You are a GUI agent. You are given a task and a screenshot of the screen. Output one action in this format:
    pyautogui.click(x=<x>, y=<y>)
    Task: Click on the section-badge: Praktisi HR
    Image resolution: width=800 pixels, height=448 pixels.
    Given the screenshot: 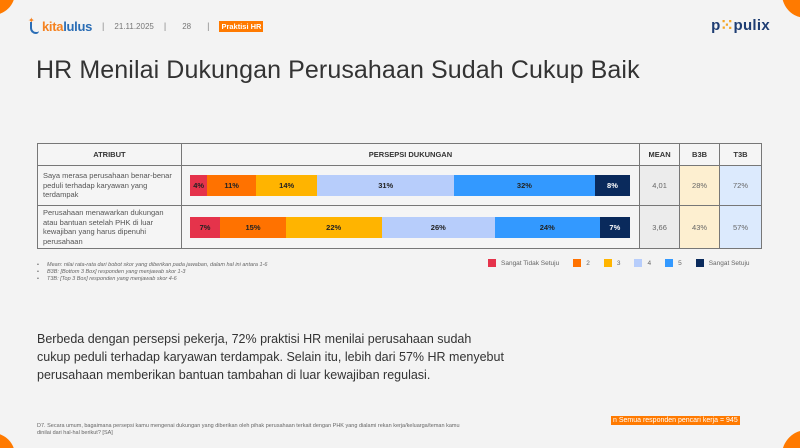 What is the action you would take?
    pyautogui.click(x=241, y=26)
    